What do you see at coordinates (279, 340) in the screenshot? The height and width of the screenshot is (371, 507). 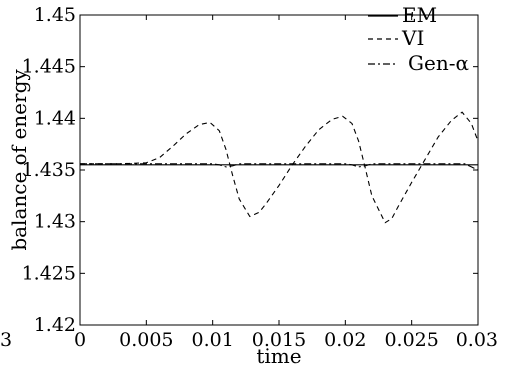 I see `x-tick-label: 0.015` at bounding box center [279, 340].